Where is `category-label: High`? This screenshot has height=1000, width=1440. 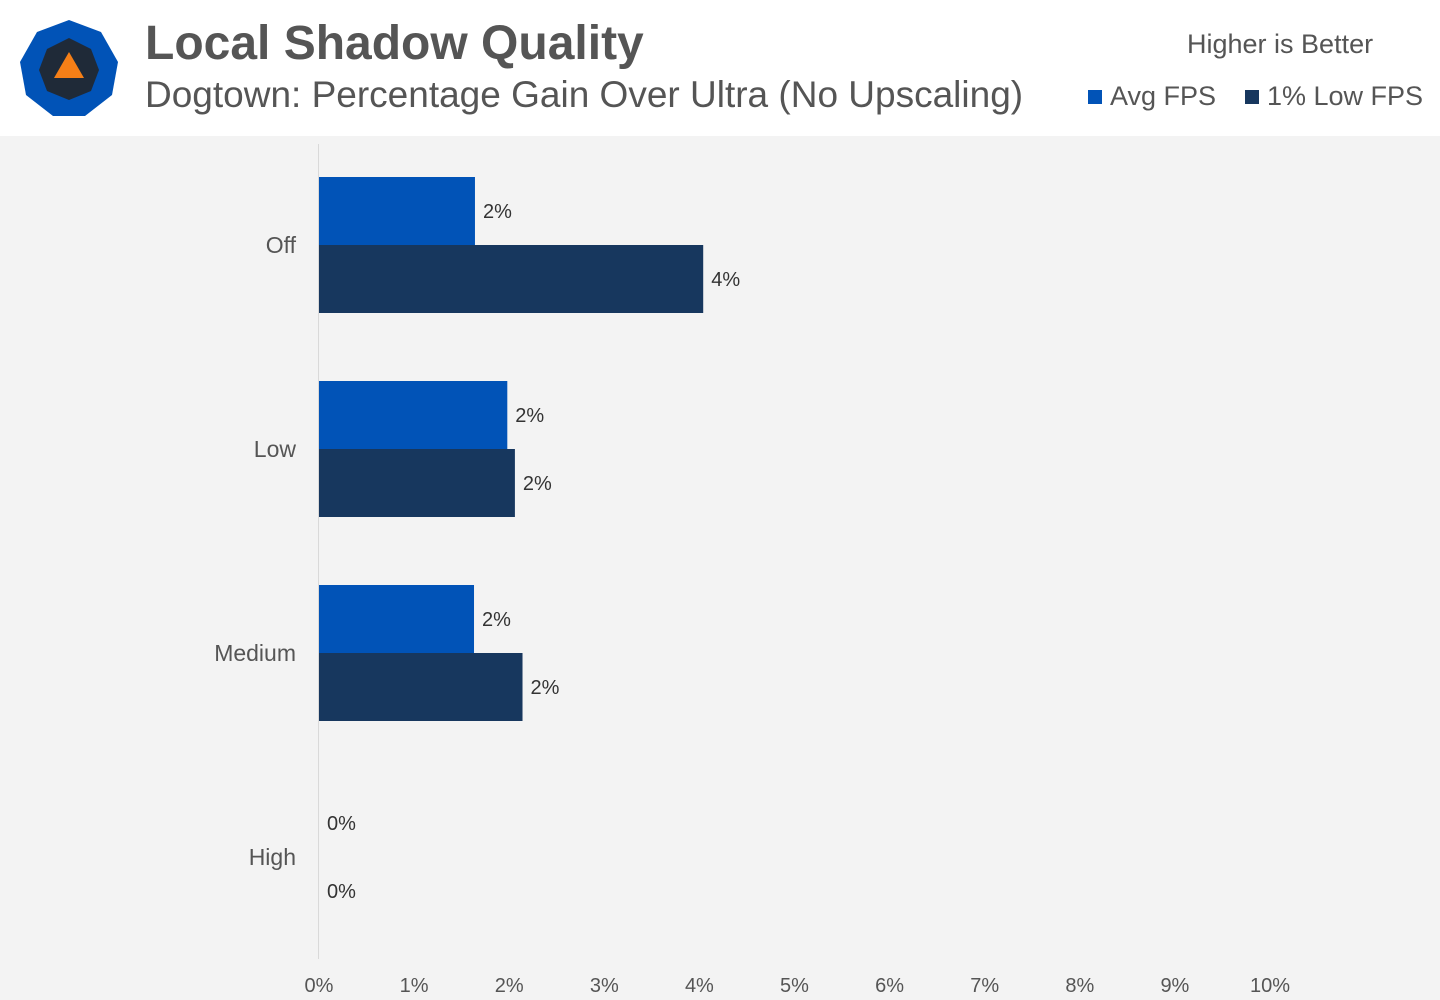 category-label: High is located at coordinates (272, 857).